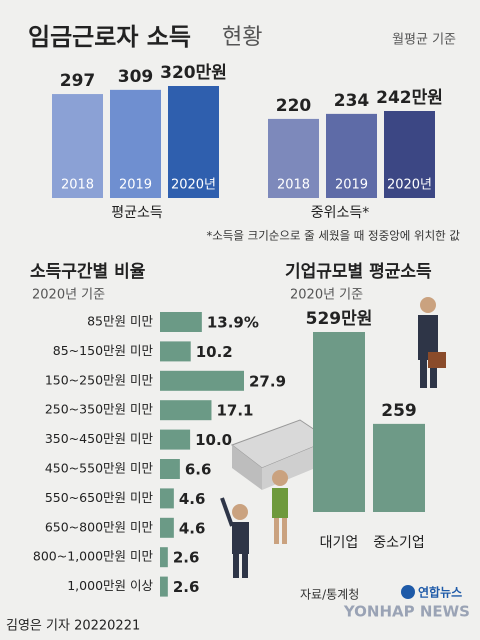 The width and height of the screenshot is (480, 640). What do you see at coordinates (99, 468) in the screenshot?
I see `category-label: 450~550만원 미만` at bounding box center [99, 468].